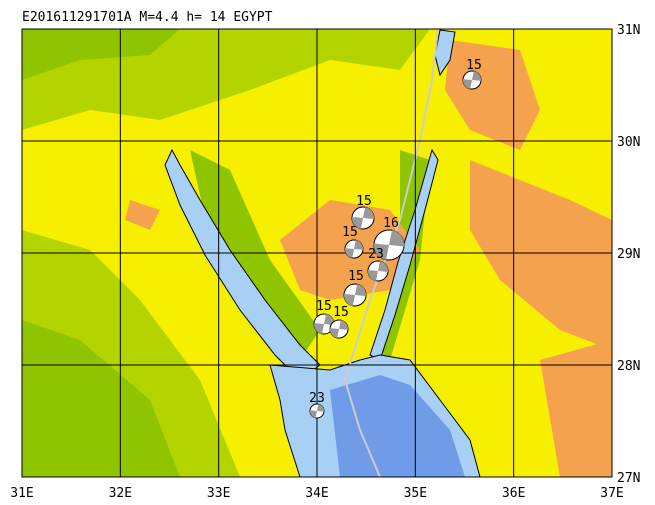  Describe the element at coordinates (628, 30) in the screenshot. I see `y-axis-label: 31N` at that location.